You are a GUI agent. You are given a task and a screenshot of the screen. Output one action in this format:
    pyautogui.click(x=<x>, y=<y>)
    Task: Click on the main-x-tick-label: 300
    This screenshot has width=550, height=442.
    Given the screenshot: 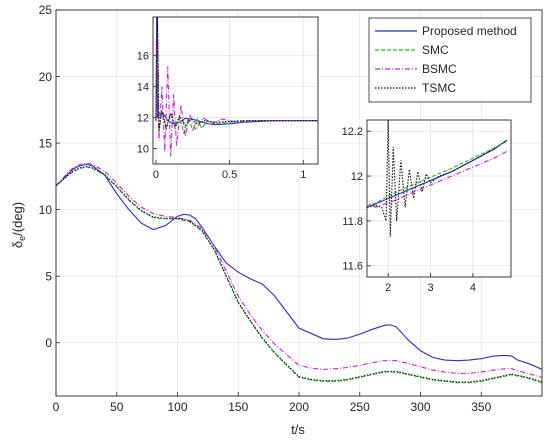 What is the action you would take?
    pyautogui.click(x=420, y=407)
    